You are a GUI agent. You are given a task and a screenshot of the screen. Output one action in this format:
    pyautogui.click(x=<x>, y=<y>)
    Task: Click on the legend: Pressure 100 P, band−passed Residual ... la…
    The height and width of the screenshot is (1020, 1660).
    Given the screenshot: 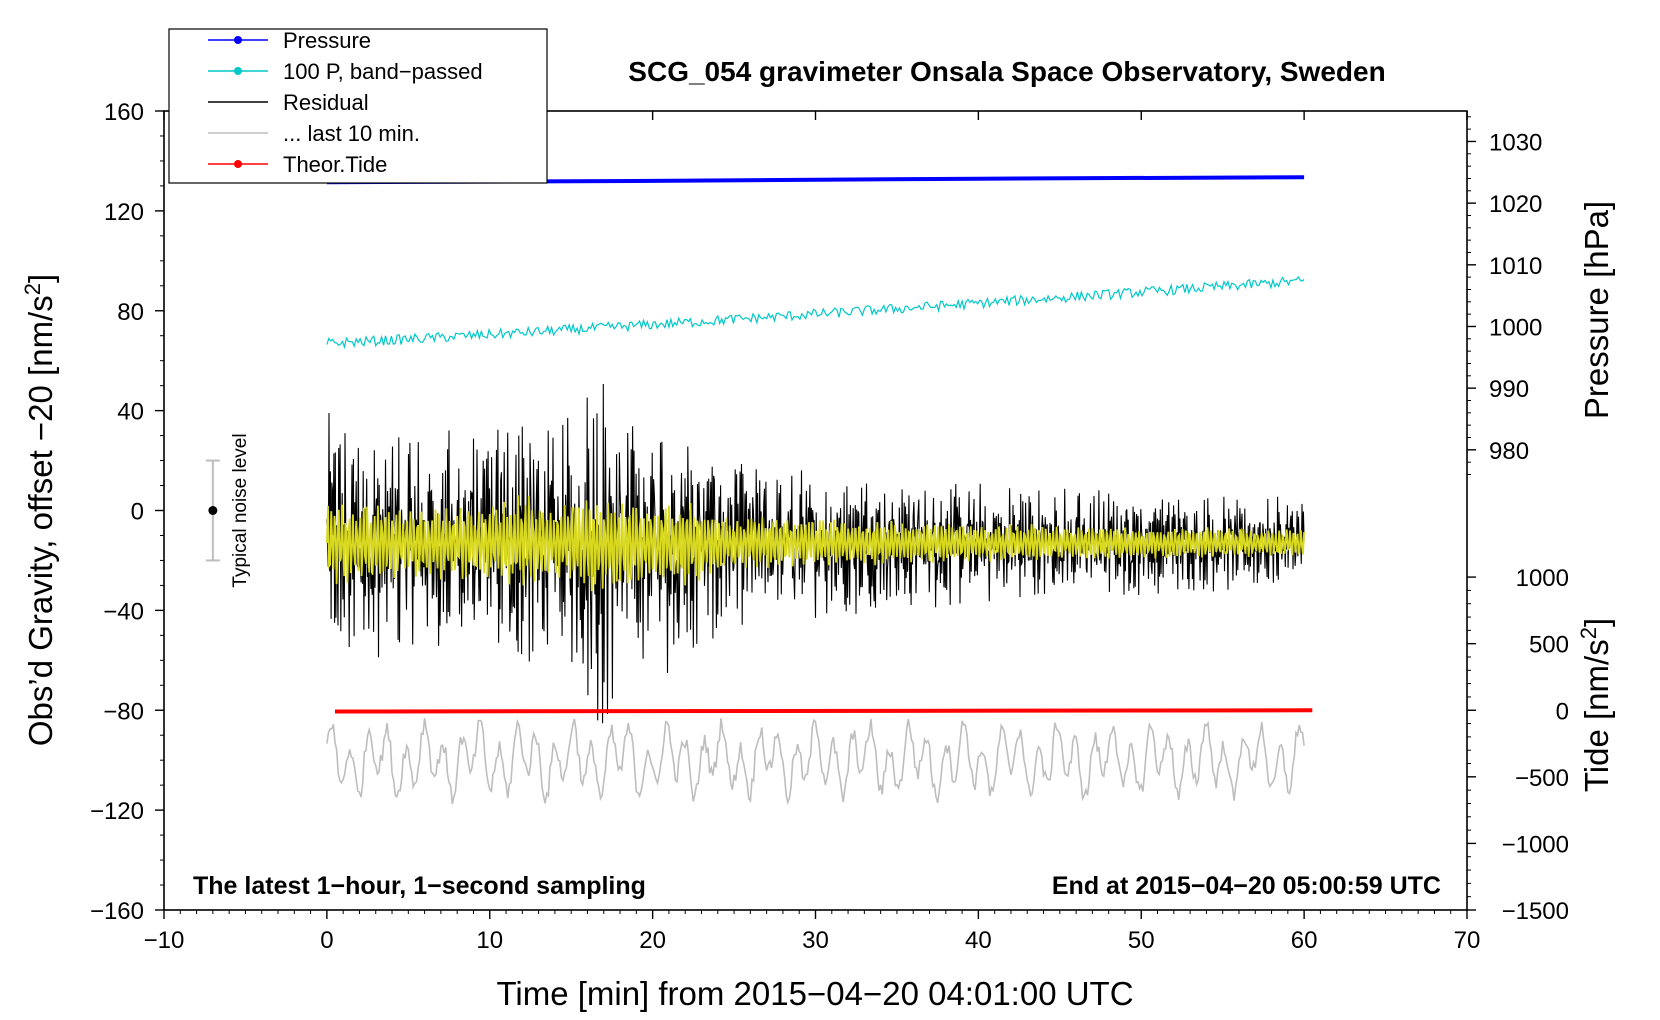 What is the action you would take?
    pyautogui.click(x=358, y=106)
    